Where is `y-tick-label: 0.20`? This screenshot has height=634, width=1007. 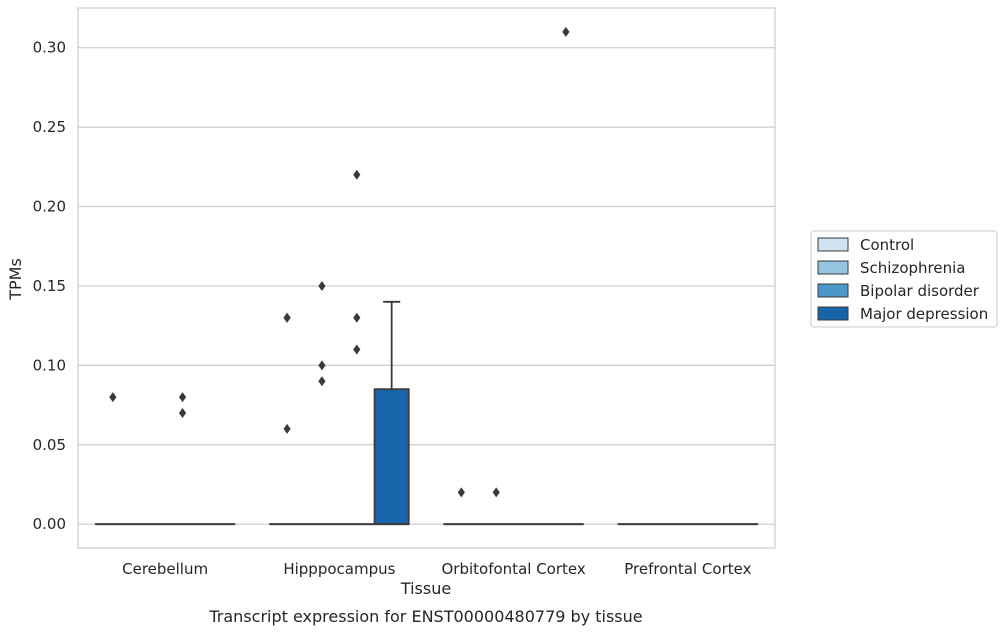
y-tick-label: 0.20 is located at coordinates (49, 207).